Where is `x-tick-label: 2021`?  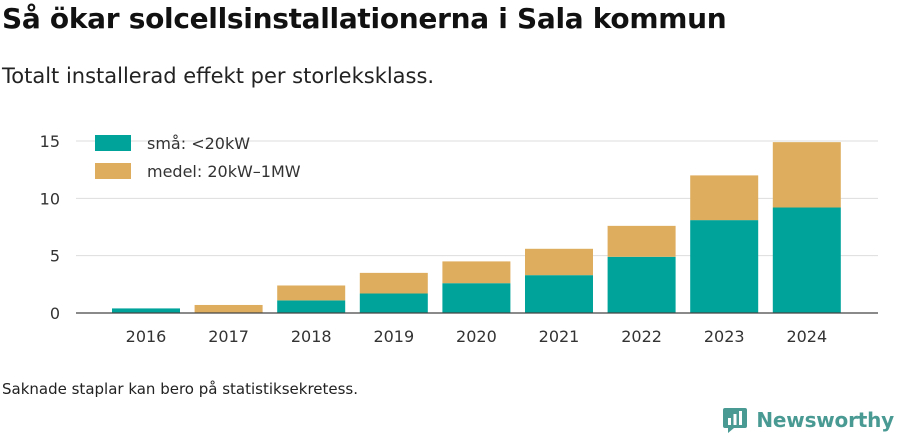
x-tick-label: 2021 is located at coordinates (559, 336).